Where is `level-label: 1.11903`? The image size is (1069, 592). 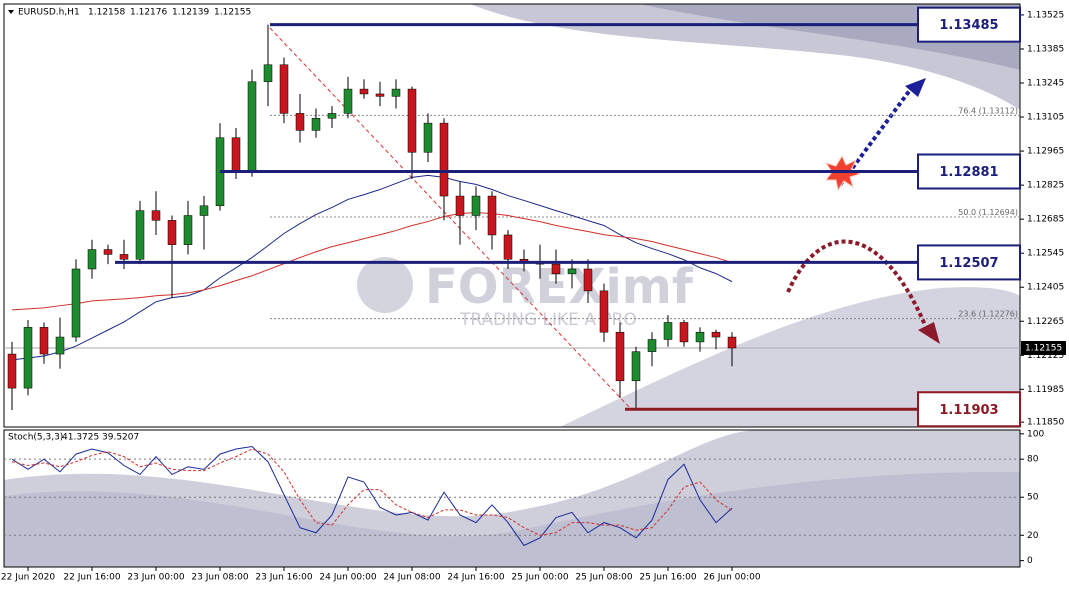
level-label: 1.11903 is located at coordinates (968, 410).